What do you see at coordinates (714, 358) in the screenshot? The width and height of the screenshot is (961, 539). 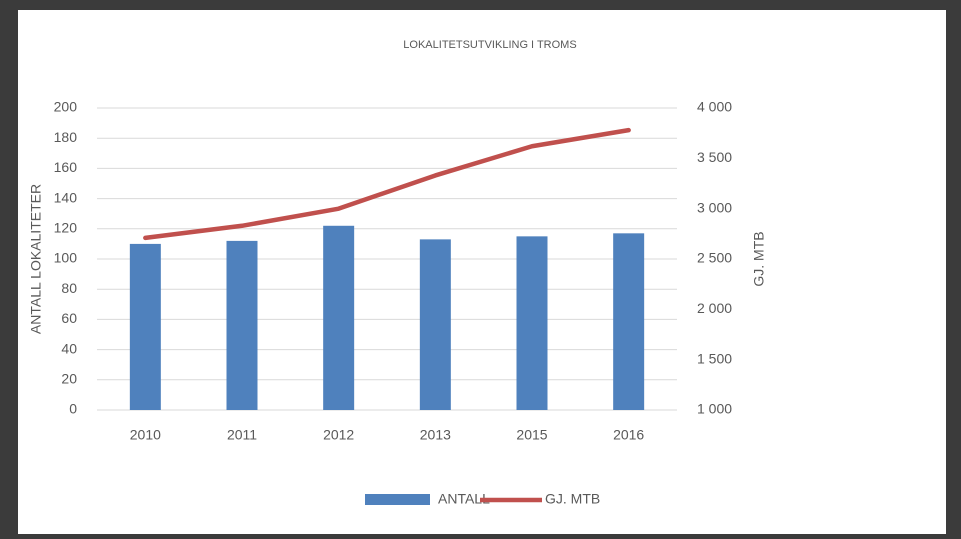 I see `y2-tick-label: 1 500` at bounding box center [714, 358].